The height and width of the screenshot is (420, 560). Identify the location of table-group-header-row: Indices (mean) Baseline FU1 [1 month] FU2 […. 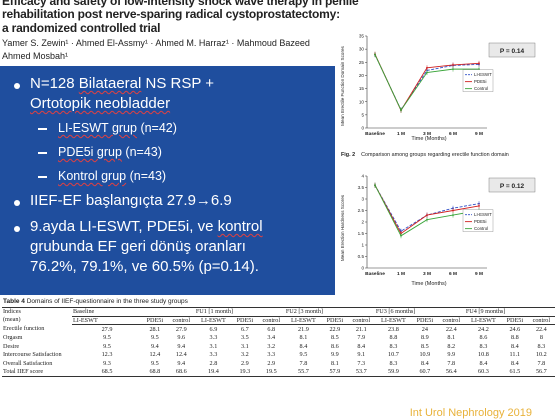
(278, 315).